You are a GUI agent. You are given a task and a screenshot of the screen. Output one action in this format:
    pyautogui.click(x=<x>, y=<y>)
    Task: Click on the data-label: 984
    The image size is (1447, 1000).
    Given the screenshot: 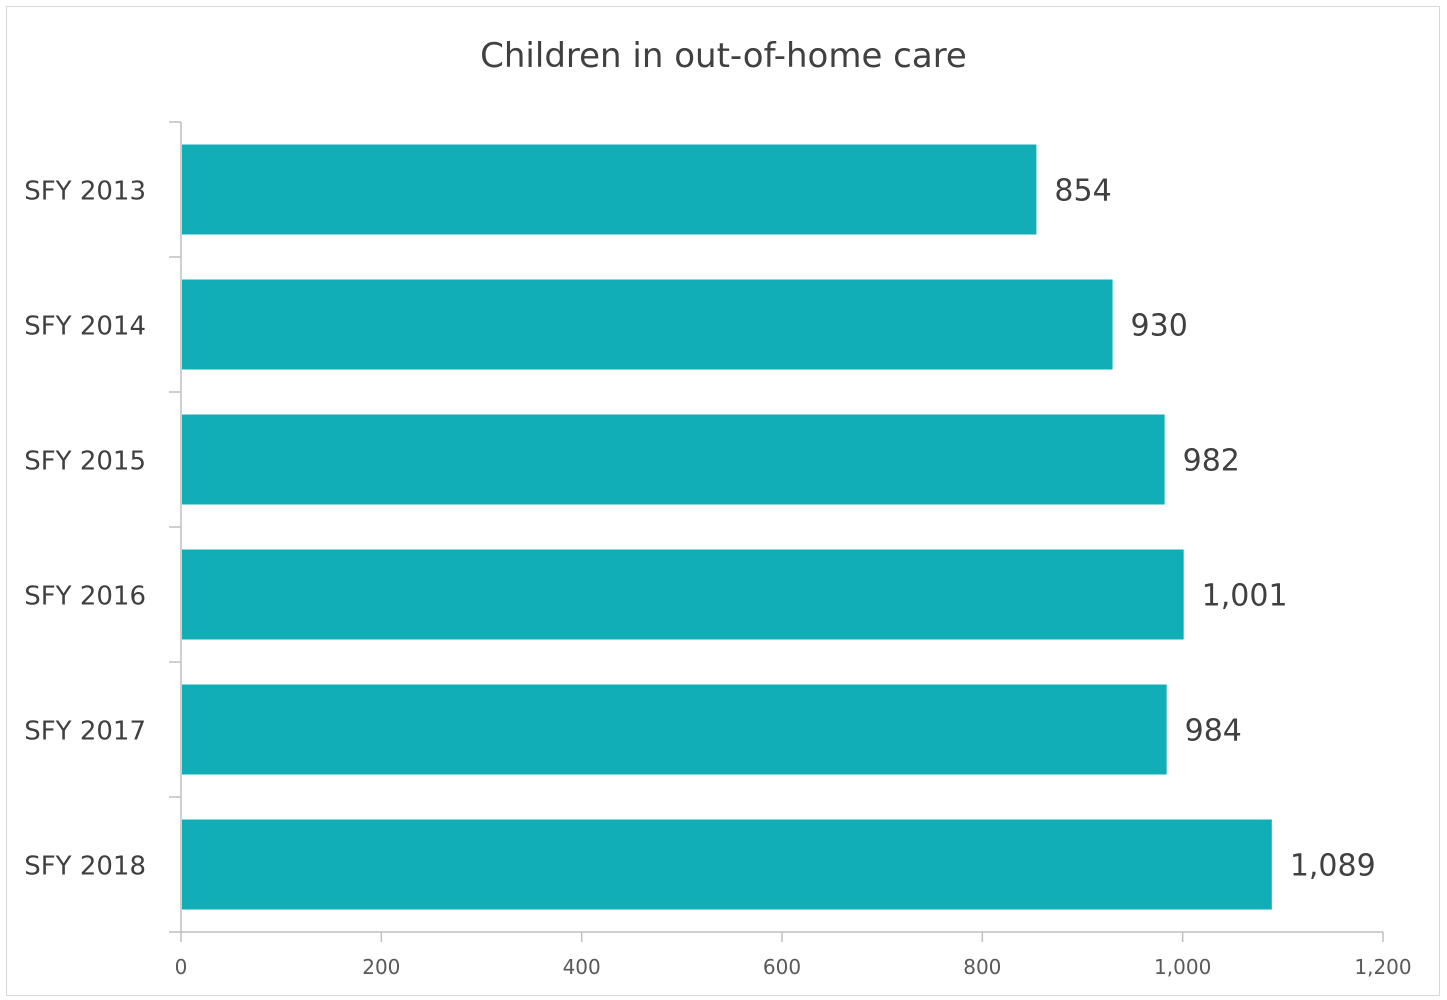 What is the action you would take?
    pyautogui.click(x=1213, y=731)
    